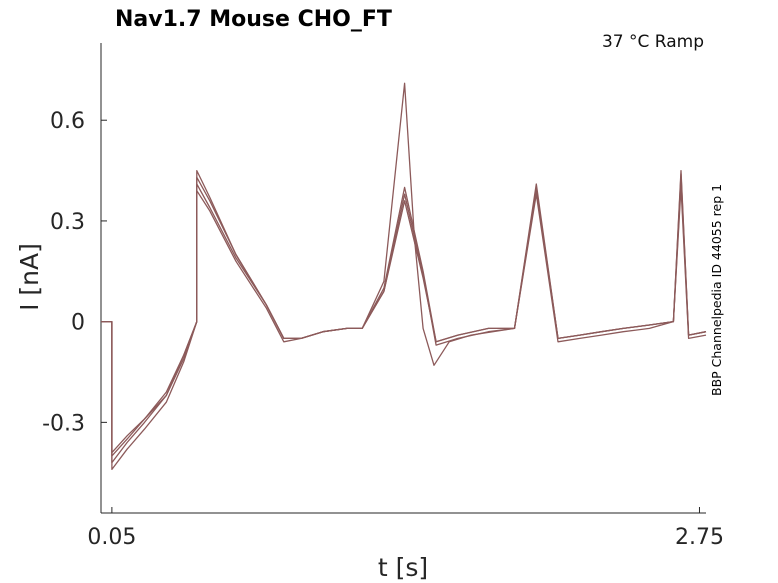 The height and width of the screenshot is (583, 778). What do you see at coordinates (253, 19) in the screenshot?
I see `chart-title: Nav1.7 Mouse CHO_FT` at bounding box center [253, 19].